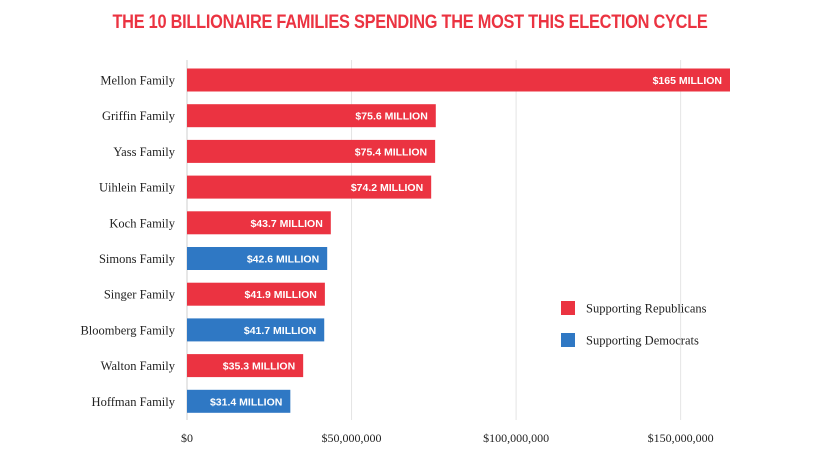 The height and width of the screenshot is (470, 820). I want to click on data-label: $165 MILLION, so click(687, 81).